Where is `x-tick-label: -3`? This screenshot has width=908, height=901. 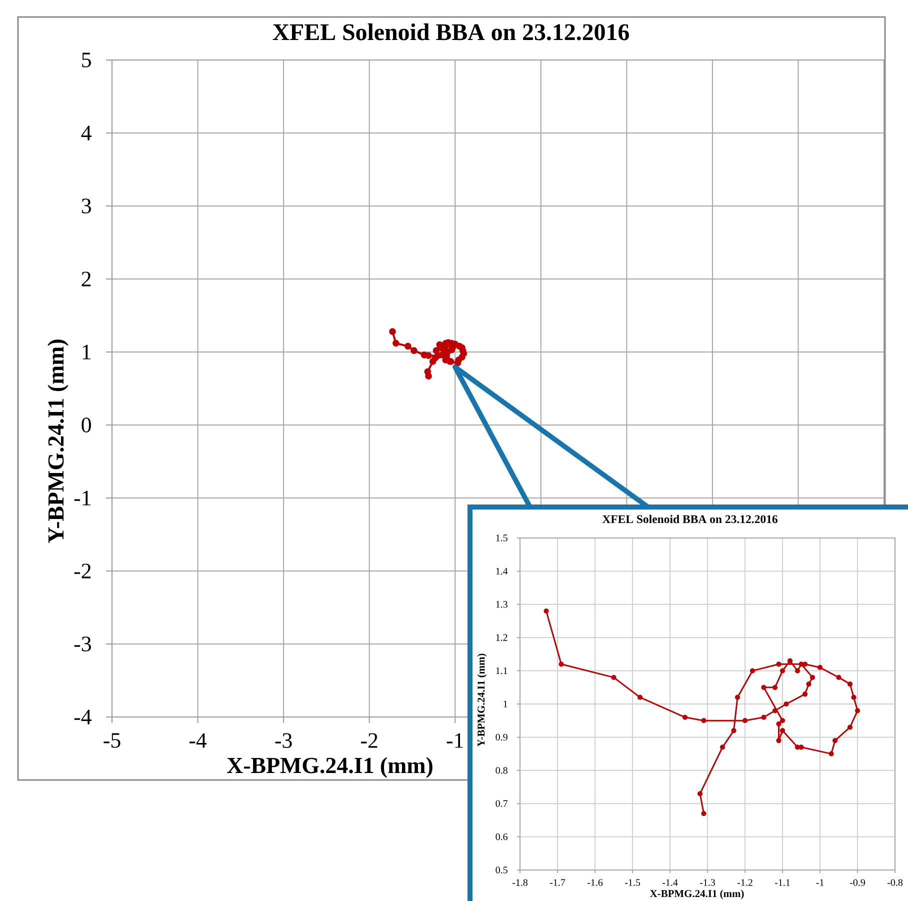
x-tick-label: -3 is located at coordinates (283, 740).